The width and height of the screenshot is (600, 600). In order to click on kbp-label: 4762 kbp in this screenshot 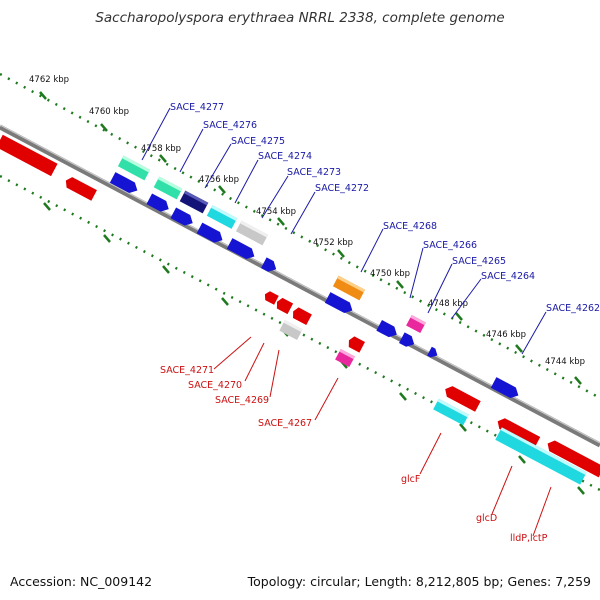, I will do `click(49, 80)`.